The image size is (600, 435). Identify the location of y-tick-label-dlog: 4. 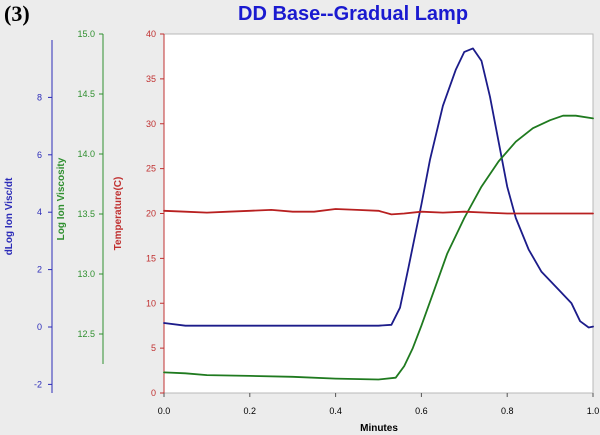
(39, 212).